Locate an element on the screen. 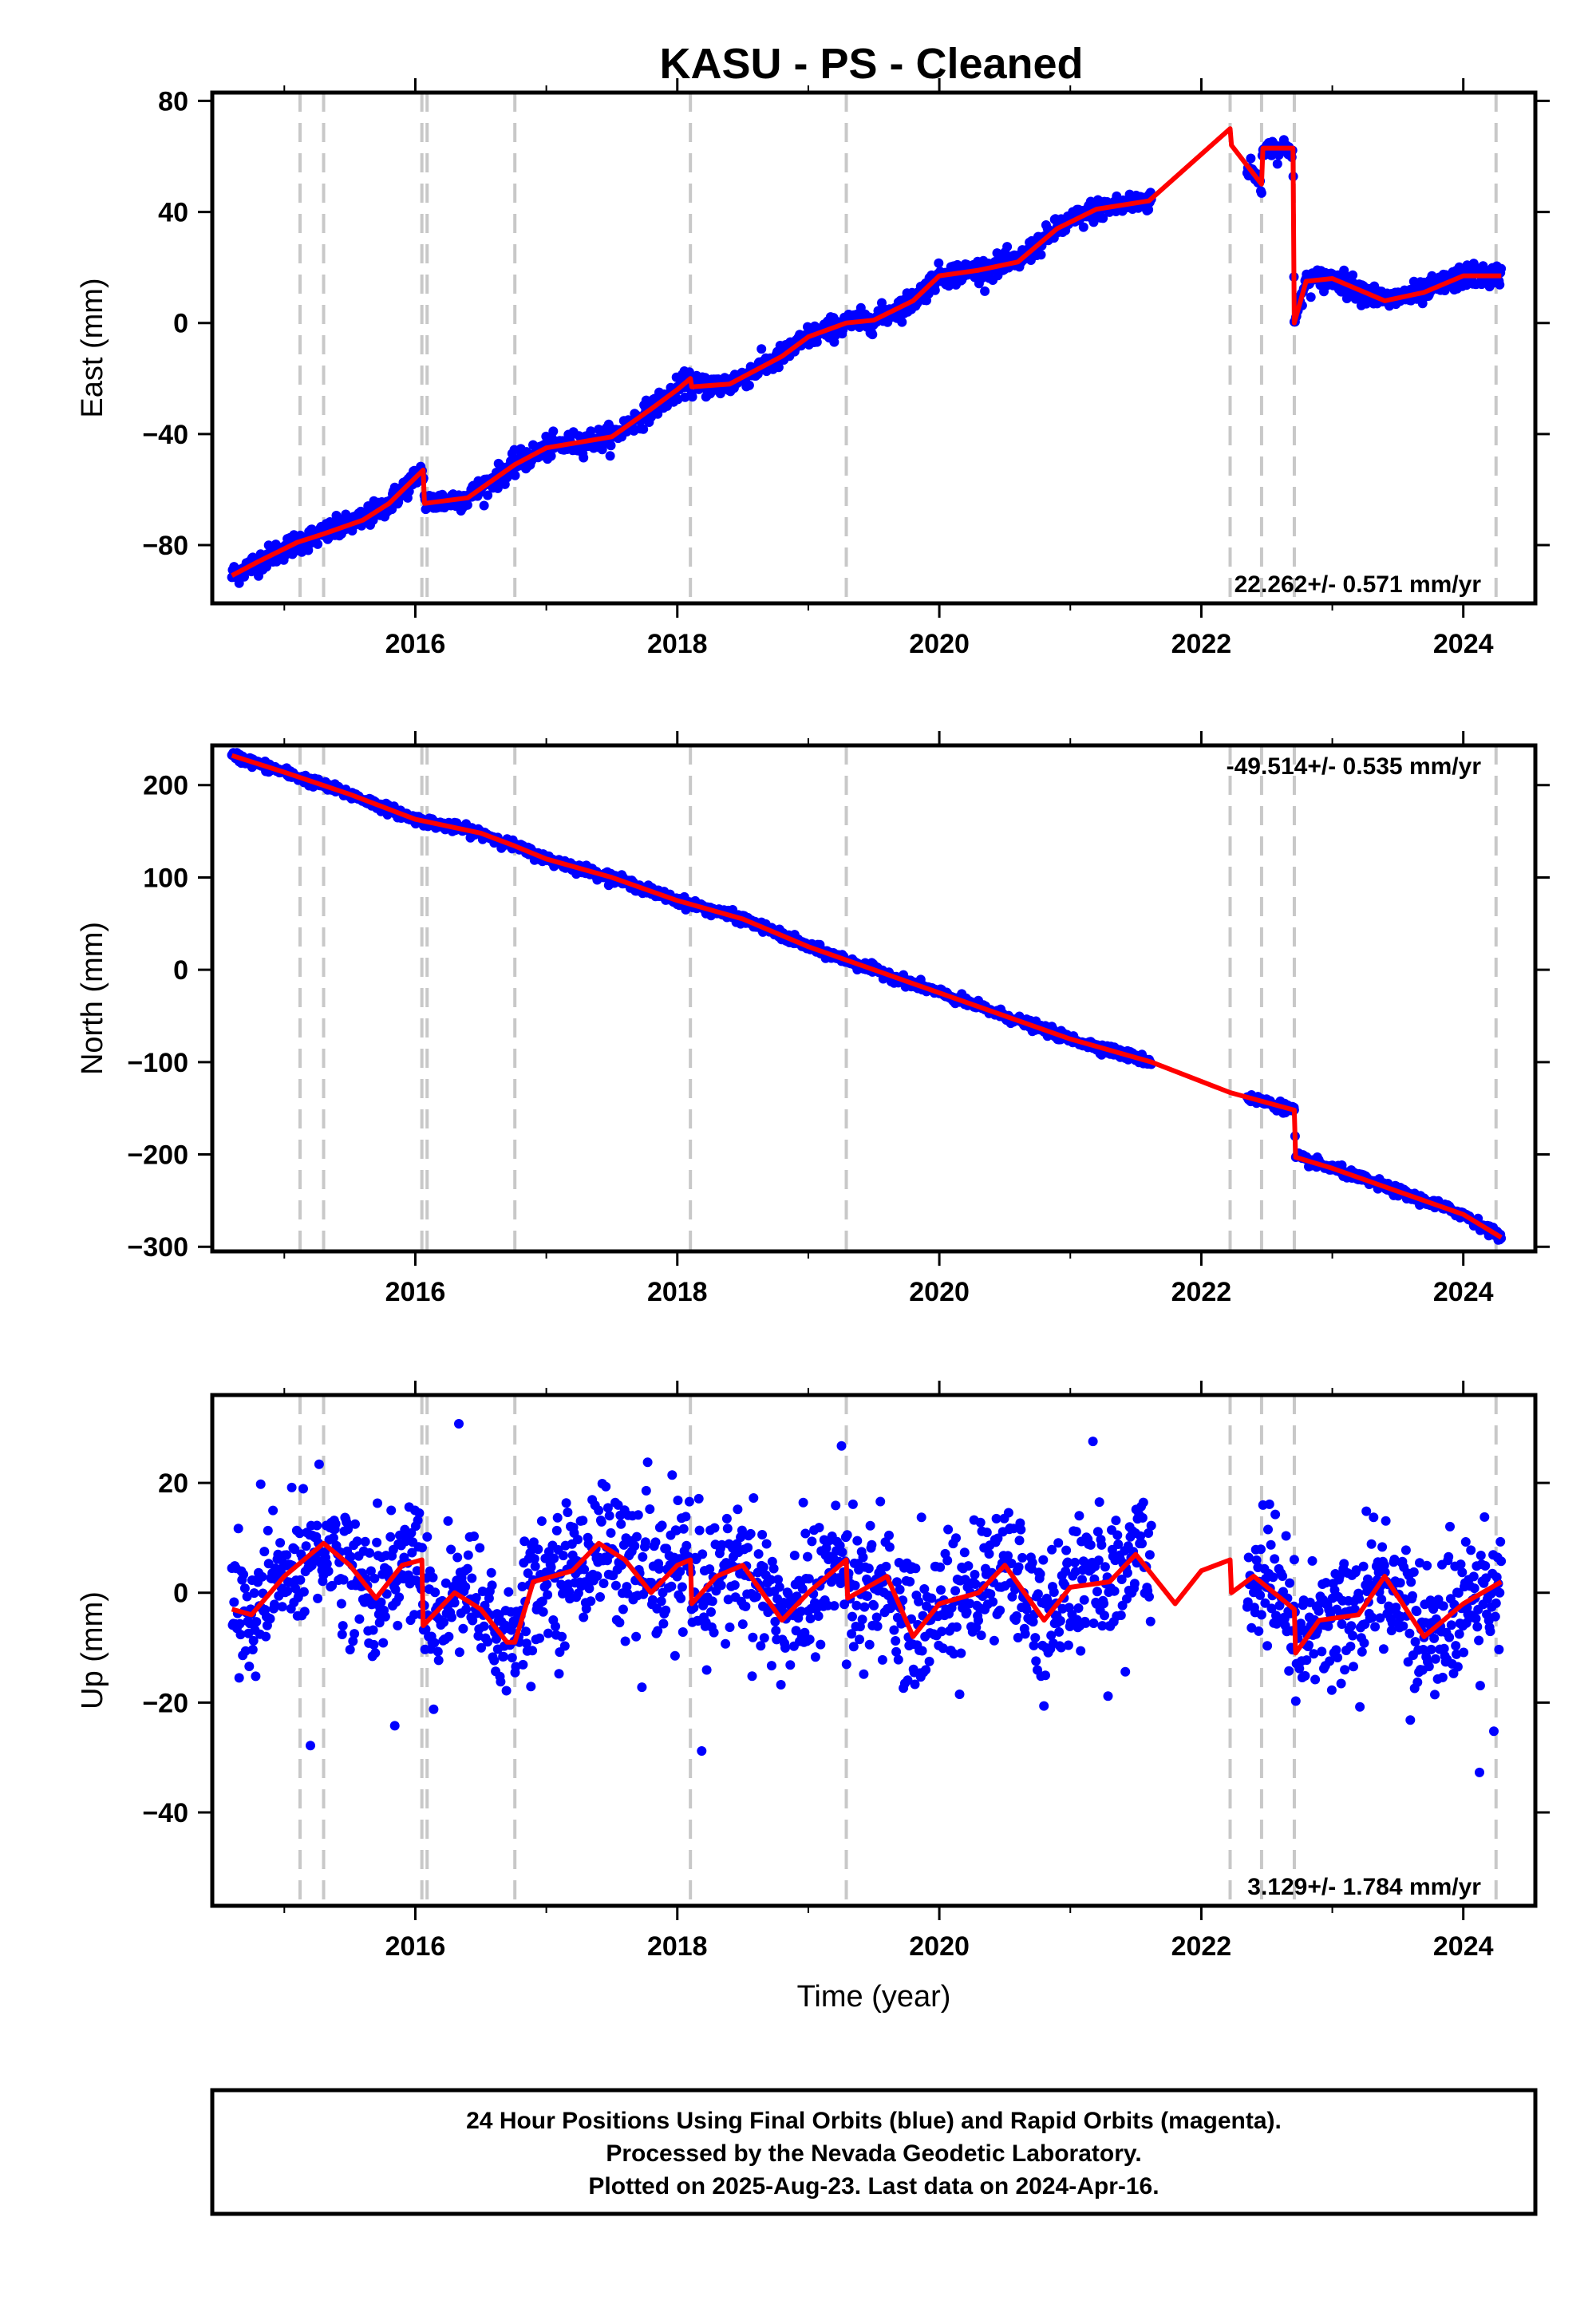 The height and width of the screenshot is (2320, 1596). east-ytick-label: 0 is located at coordinates (180, 324).